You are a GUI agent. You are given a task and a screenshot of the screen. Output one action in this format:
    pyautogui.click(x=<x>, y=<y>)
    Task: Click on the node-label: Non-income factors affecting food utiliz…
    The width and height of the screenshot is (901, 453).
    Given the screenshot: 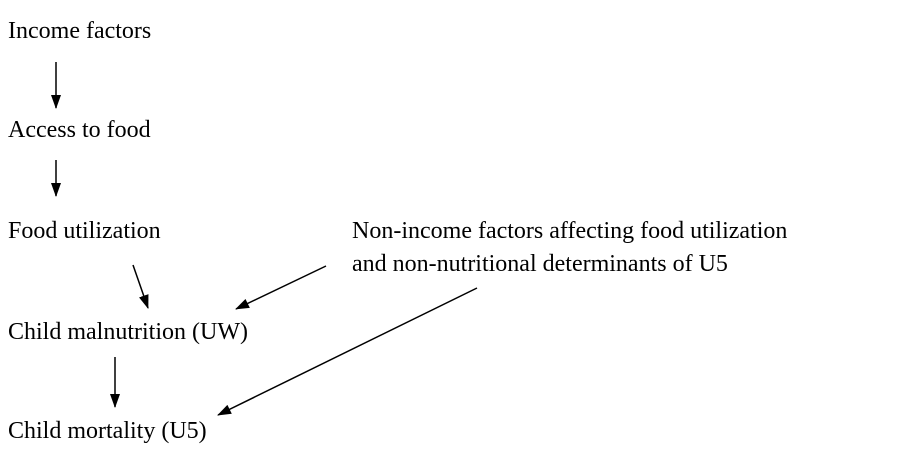 What is the action you would take?
    pyautogui.click(x=569, y=231)
    